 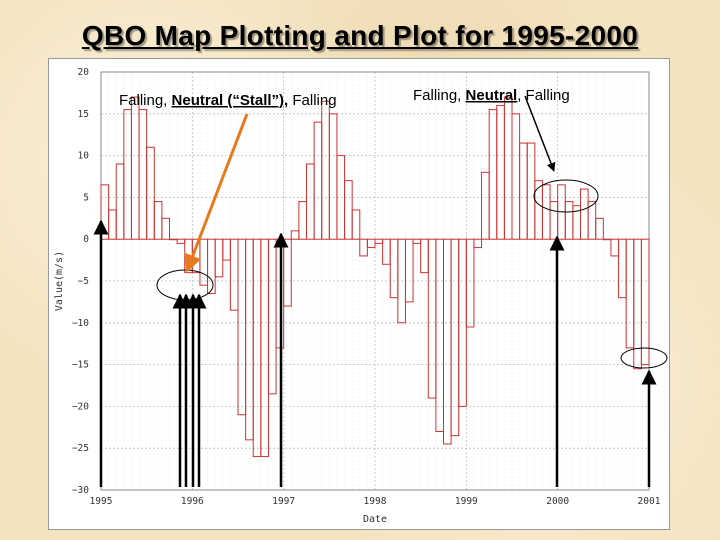 I want to click on y-tick-label: 0, so click(x=86, y=239).